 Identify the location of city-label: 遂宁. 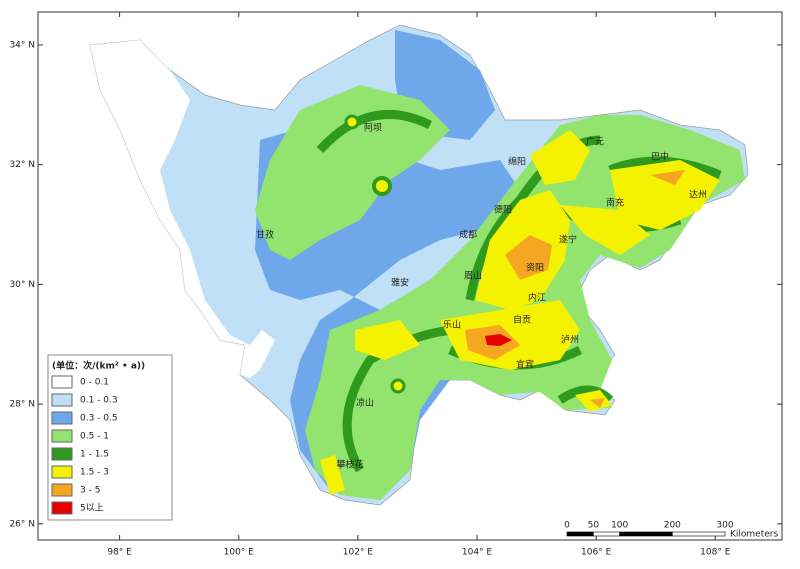
(568, 240).